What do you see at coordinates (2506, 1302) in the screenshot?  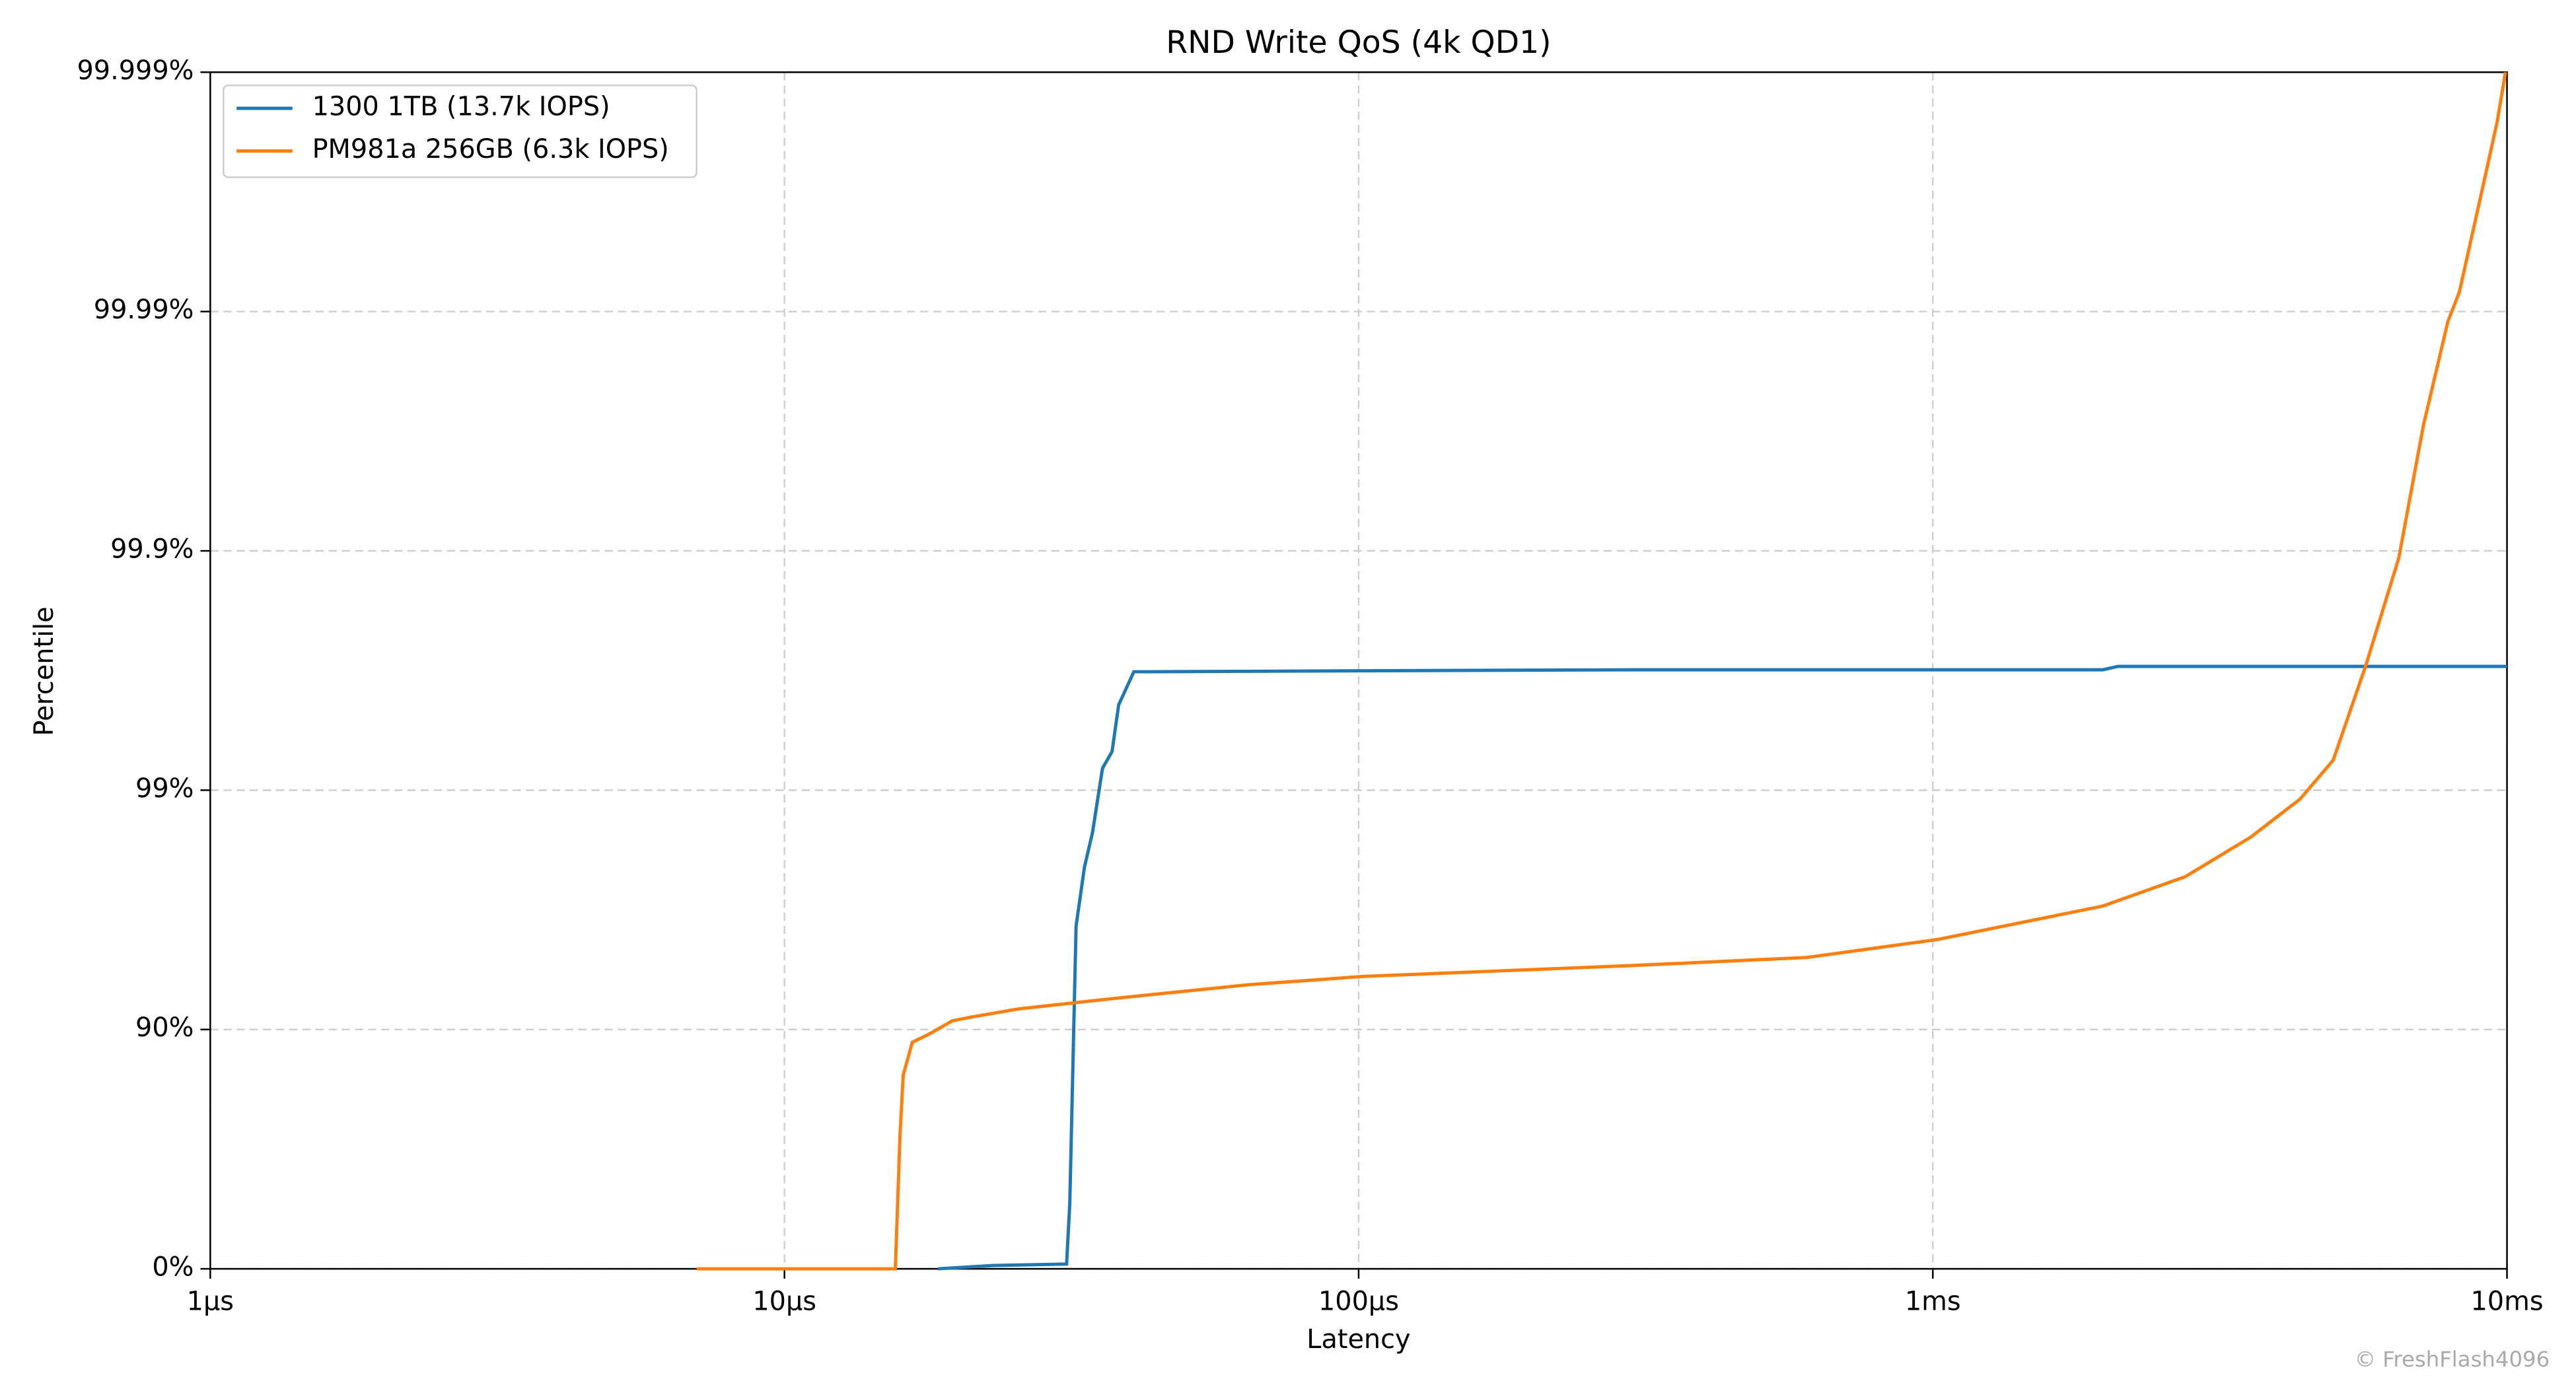 I see `x-tick-label: 10ms` at bounding box center [2506, 1302].